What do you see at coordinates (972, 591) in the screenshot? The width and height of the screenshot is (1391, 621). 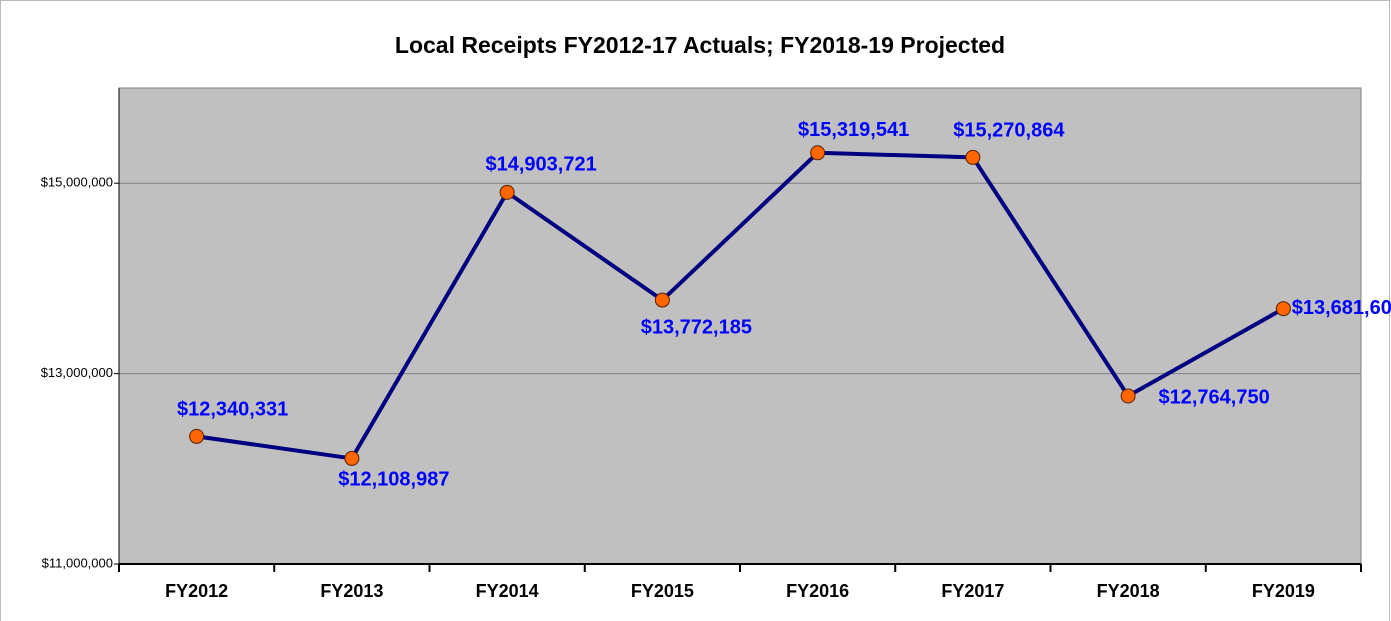 I see `x-tick-label: FY2017` at bounding box center [972, 591].